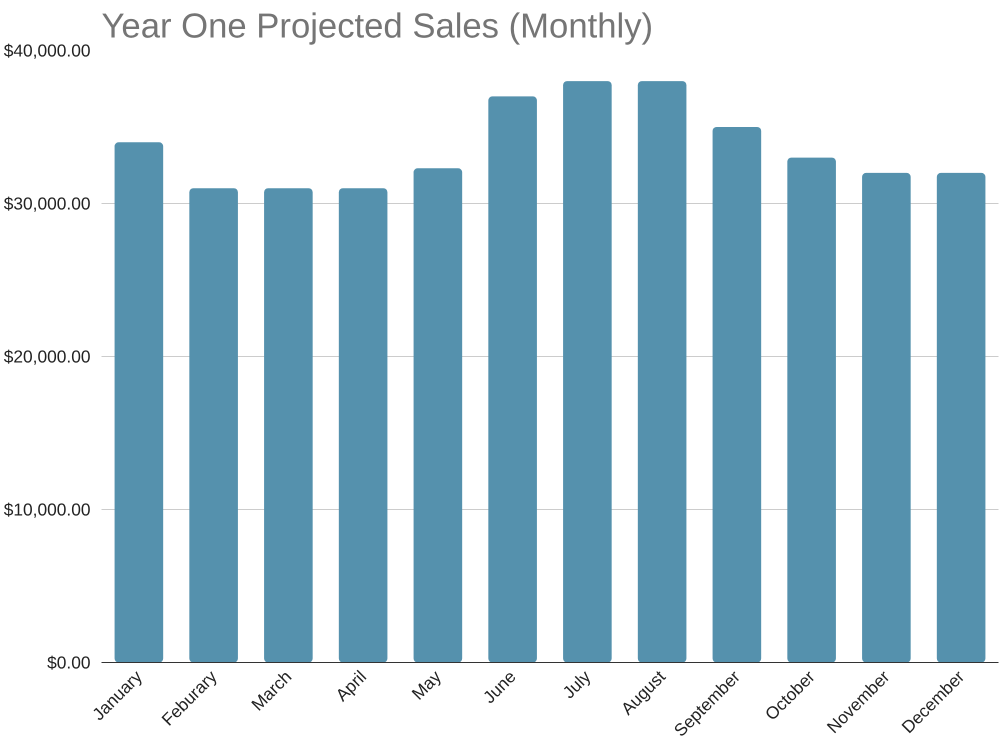  Describe the element at coordinates (576, 684) in the screenshot. I see `x-tick-label: July` at that location.